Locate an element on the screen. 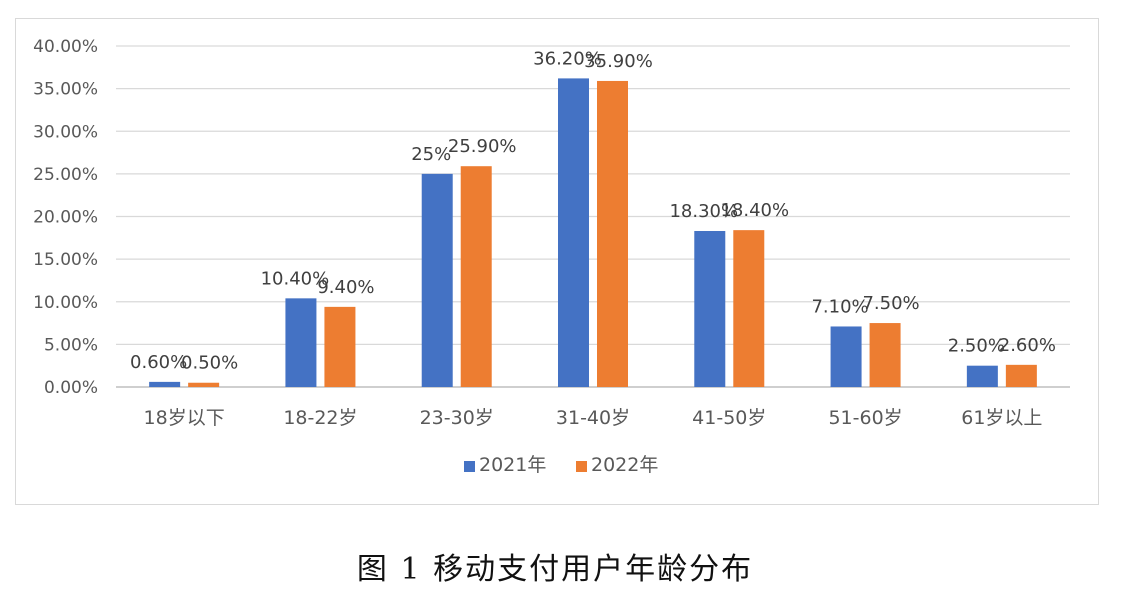  y-tick-label: 10.00% is located at coordinates (65, 303).